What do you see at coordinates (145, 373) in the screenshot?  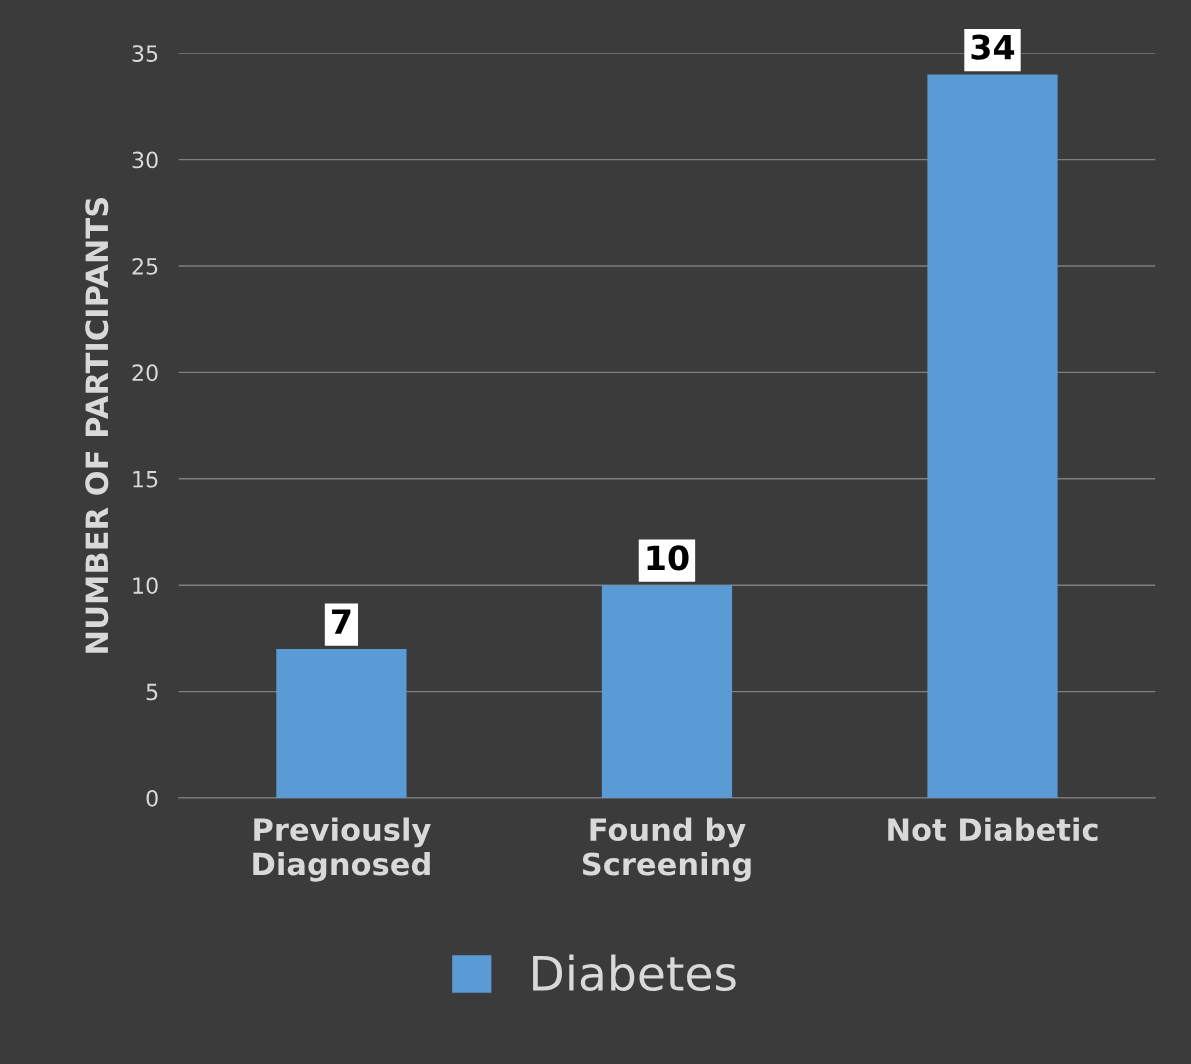 I see `y-tick-label: 20` at bounding box center [145, 373].